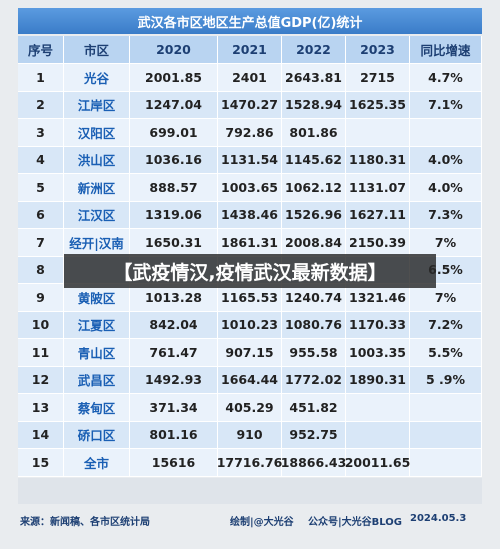  I want to click on header-row: 序号 市区 2020 2021 2022 2023 同比增速, so click(250, 50).